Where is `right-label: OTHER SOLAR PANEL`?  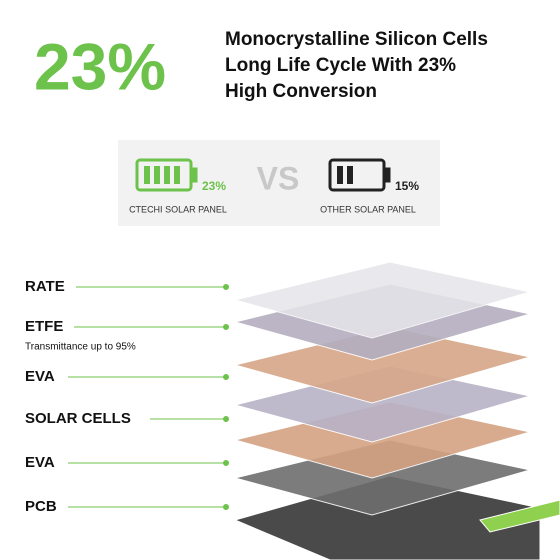
right-label: OTHER SOLAR PANEL is located at coordinates (368, 209).